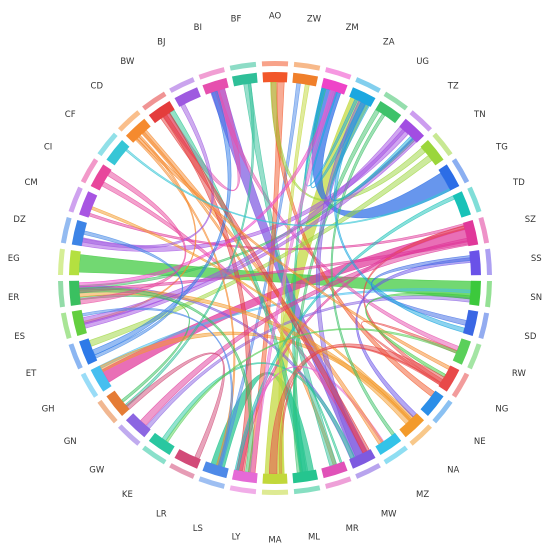  I want to click on band-ml, so click(307, 490).